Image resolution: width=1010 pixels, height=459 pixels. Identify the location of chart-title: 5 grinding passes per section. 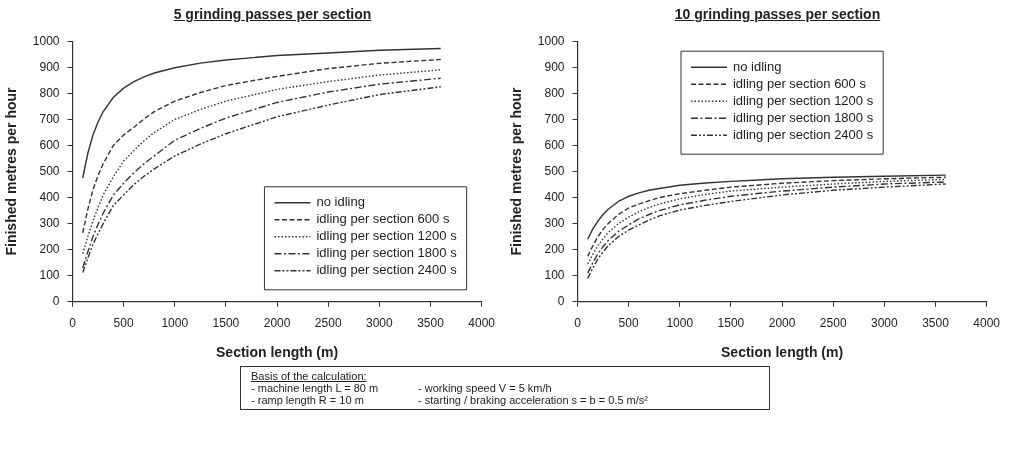
(272, 14).